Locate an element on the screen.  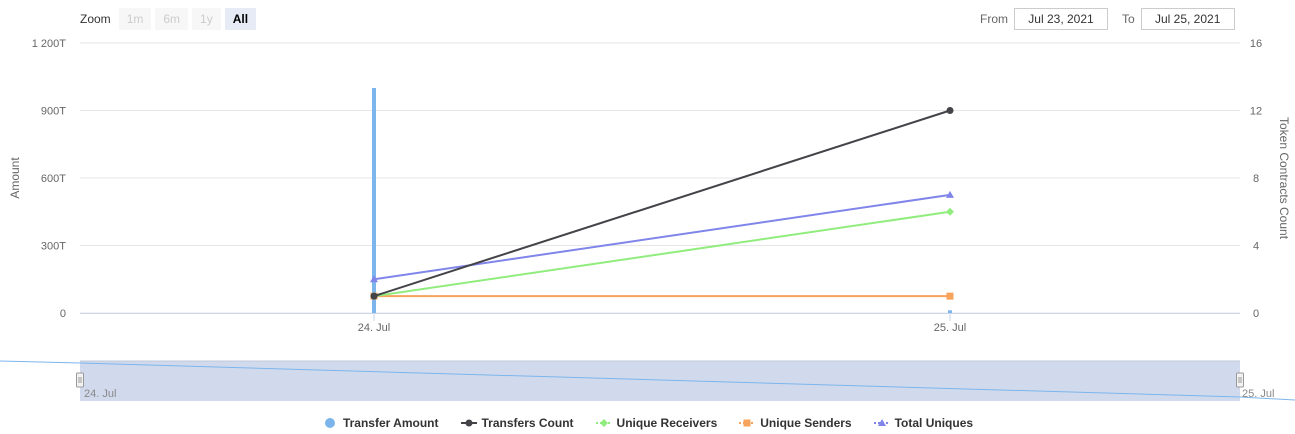
range-to: To is located at coordinates (1178, 19).